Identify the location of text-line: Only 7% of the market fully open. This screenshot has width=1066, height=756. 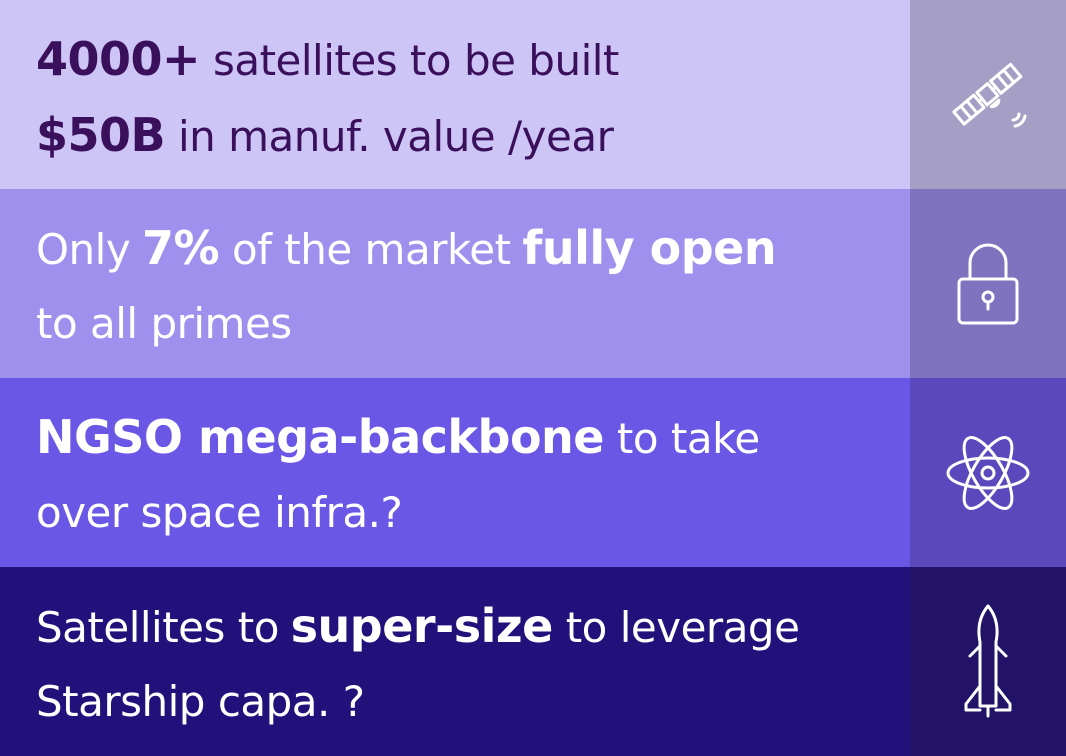
(473, 249).